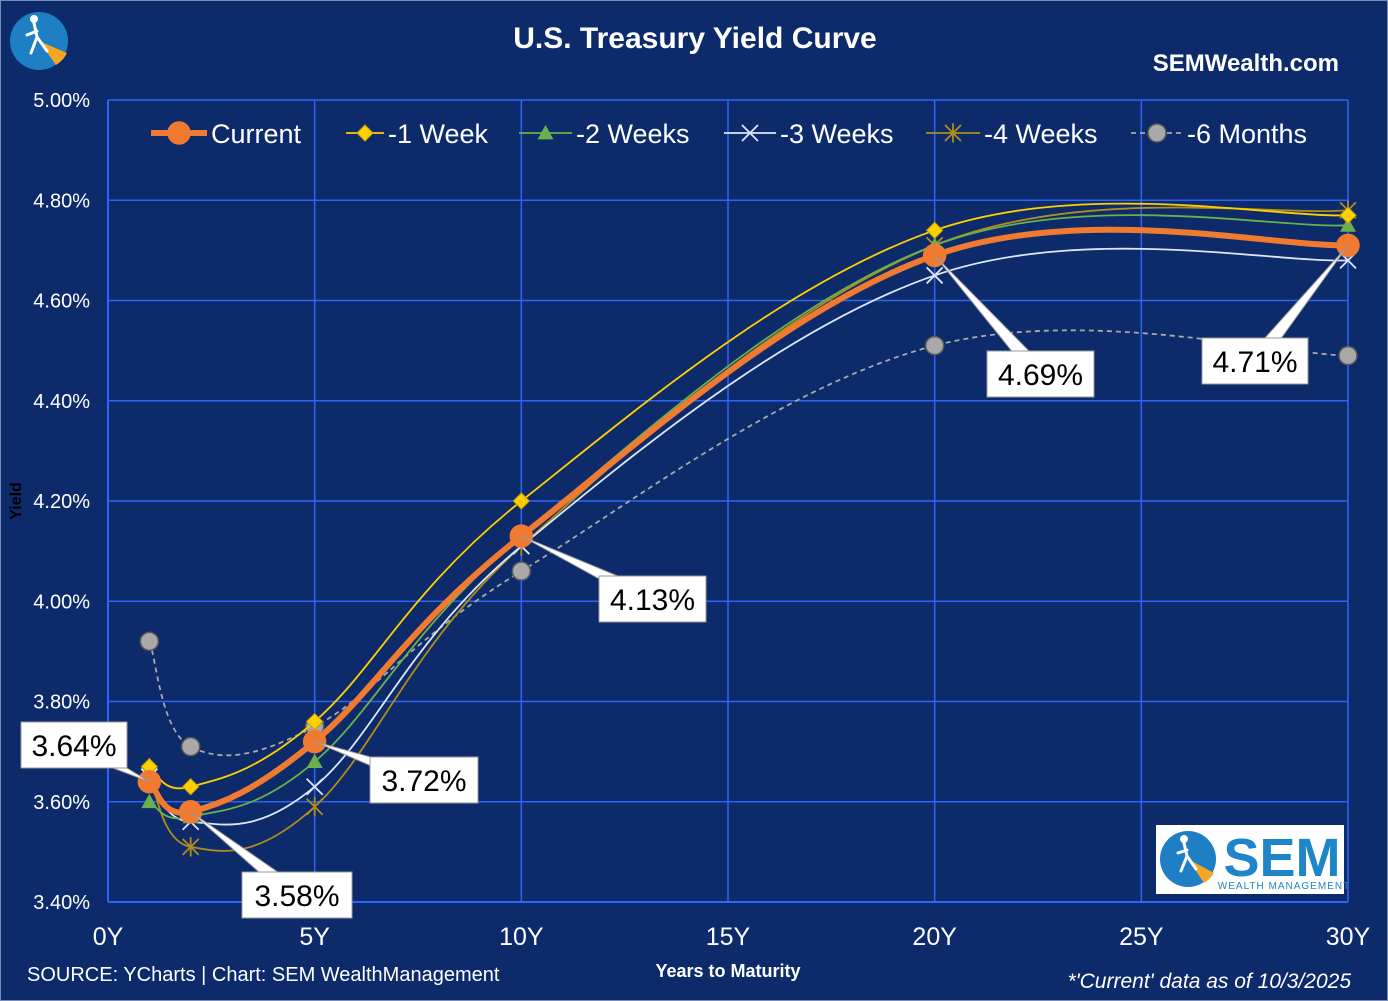 This screenshot has width=1388, height=1001. I want to click on y-tick-label: 3.60%, so click(61, 803).